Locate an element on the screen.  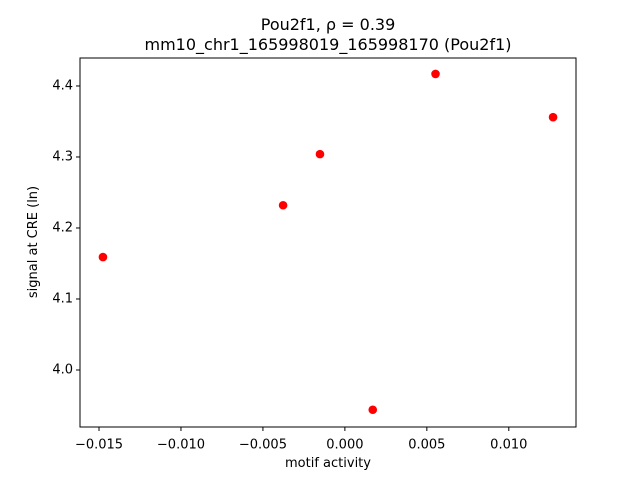
y-tick-label: 4.0 is located at coordinates (62, 369).